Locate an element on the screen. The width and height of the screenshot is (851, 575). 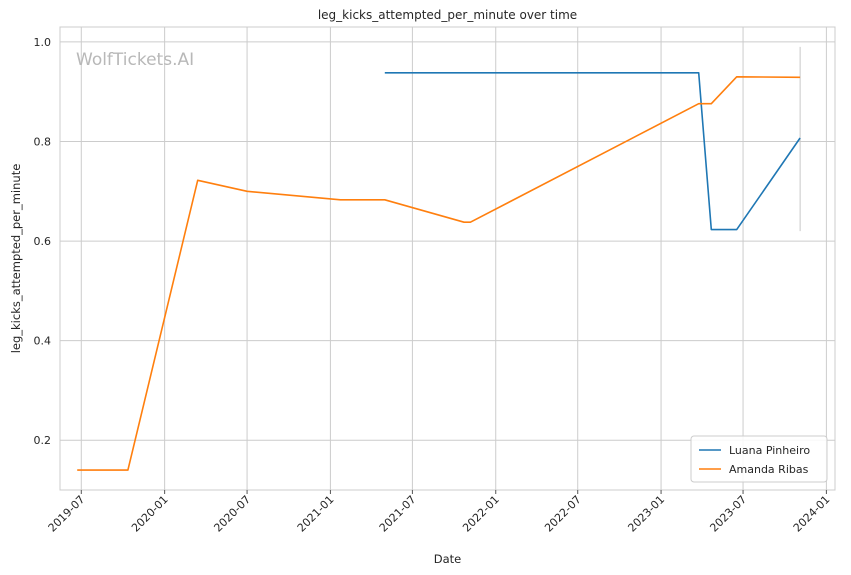
series-line-luana-pinheiro is located at coordinates (592, 151).